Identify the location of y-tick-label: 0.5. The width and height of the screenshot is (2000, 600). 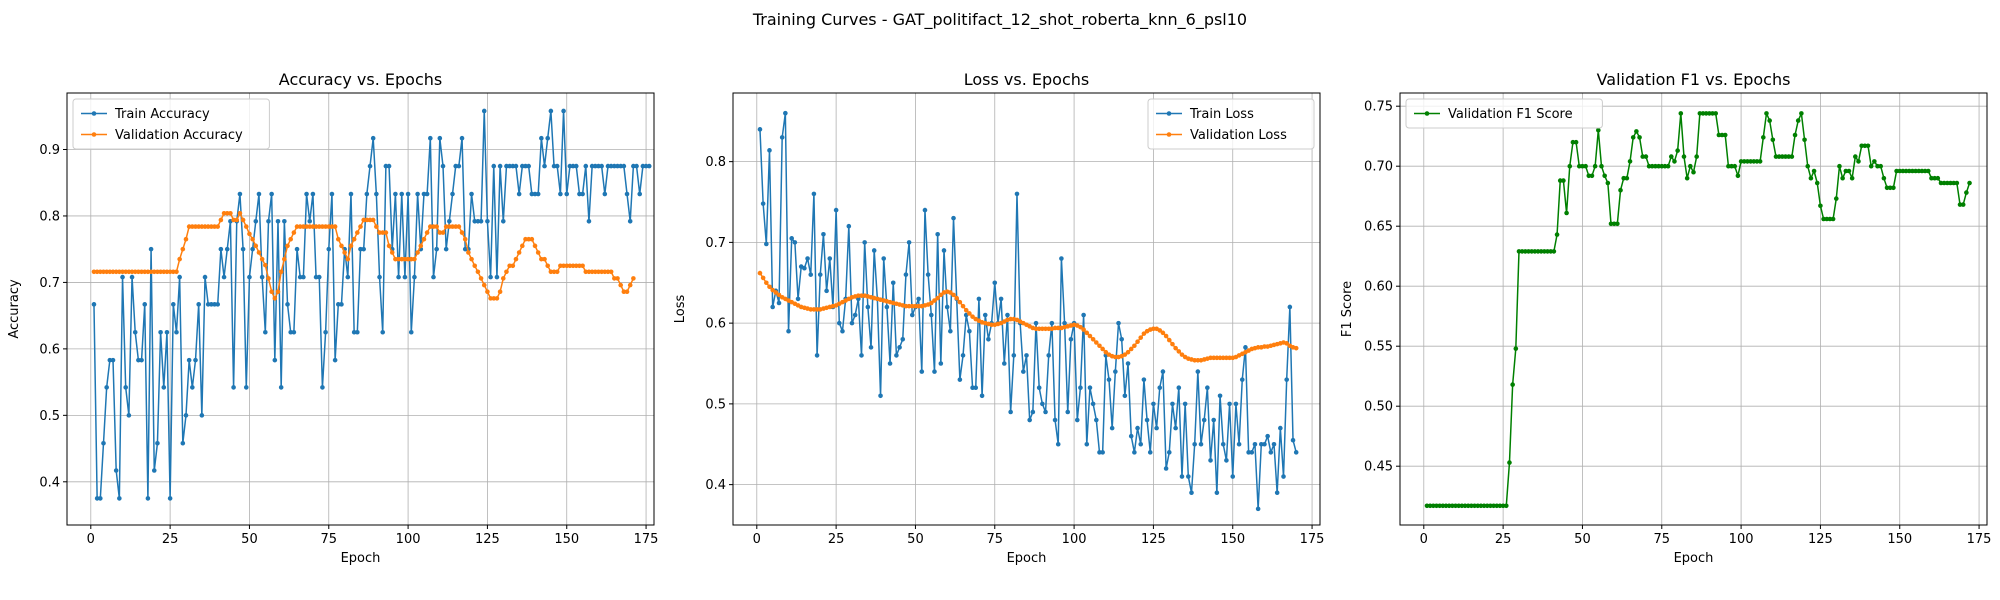
(49, 416).